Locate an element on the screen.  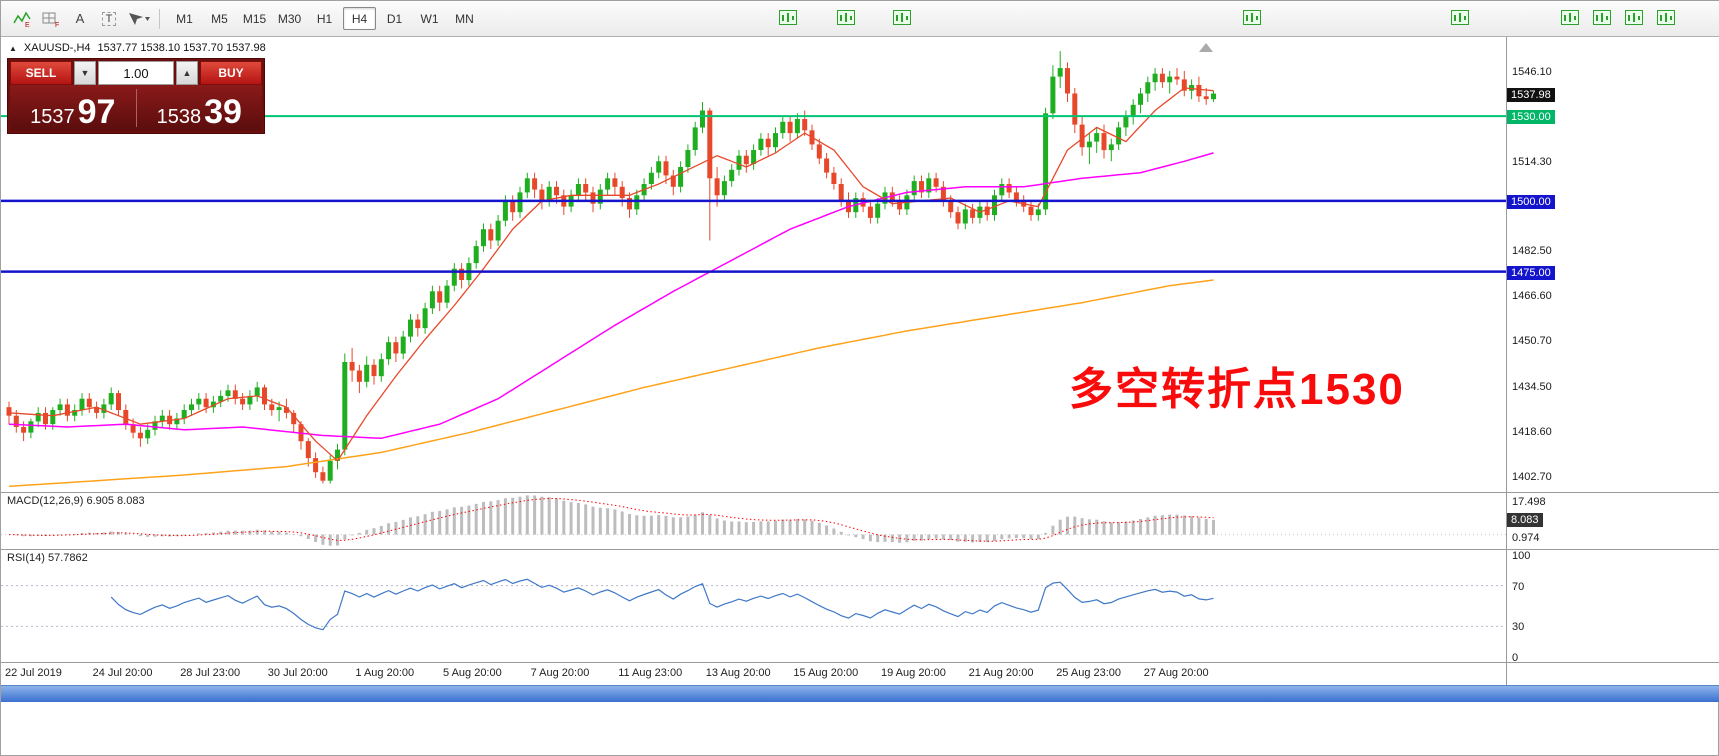
toolbar: E F A T M1 M5 M15 M30 H1 H4 D1 W1 MN is located at coordinates (860, 19).